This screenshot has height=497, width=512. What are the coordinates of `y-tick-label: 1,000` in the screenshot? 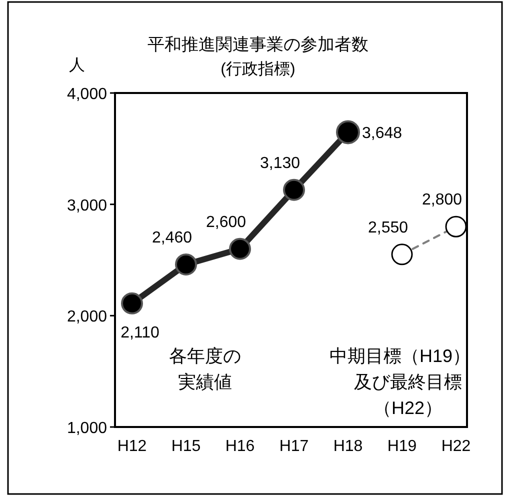 It's located at (87, 428).